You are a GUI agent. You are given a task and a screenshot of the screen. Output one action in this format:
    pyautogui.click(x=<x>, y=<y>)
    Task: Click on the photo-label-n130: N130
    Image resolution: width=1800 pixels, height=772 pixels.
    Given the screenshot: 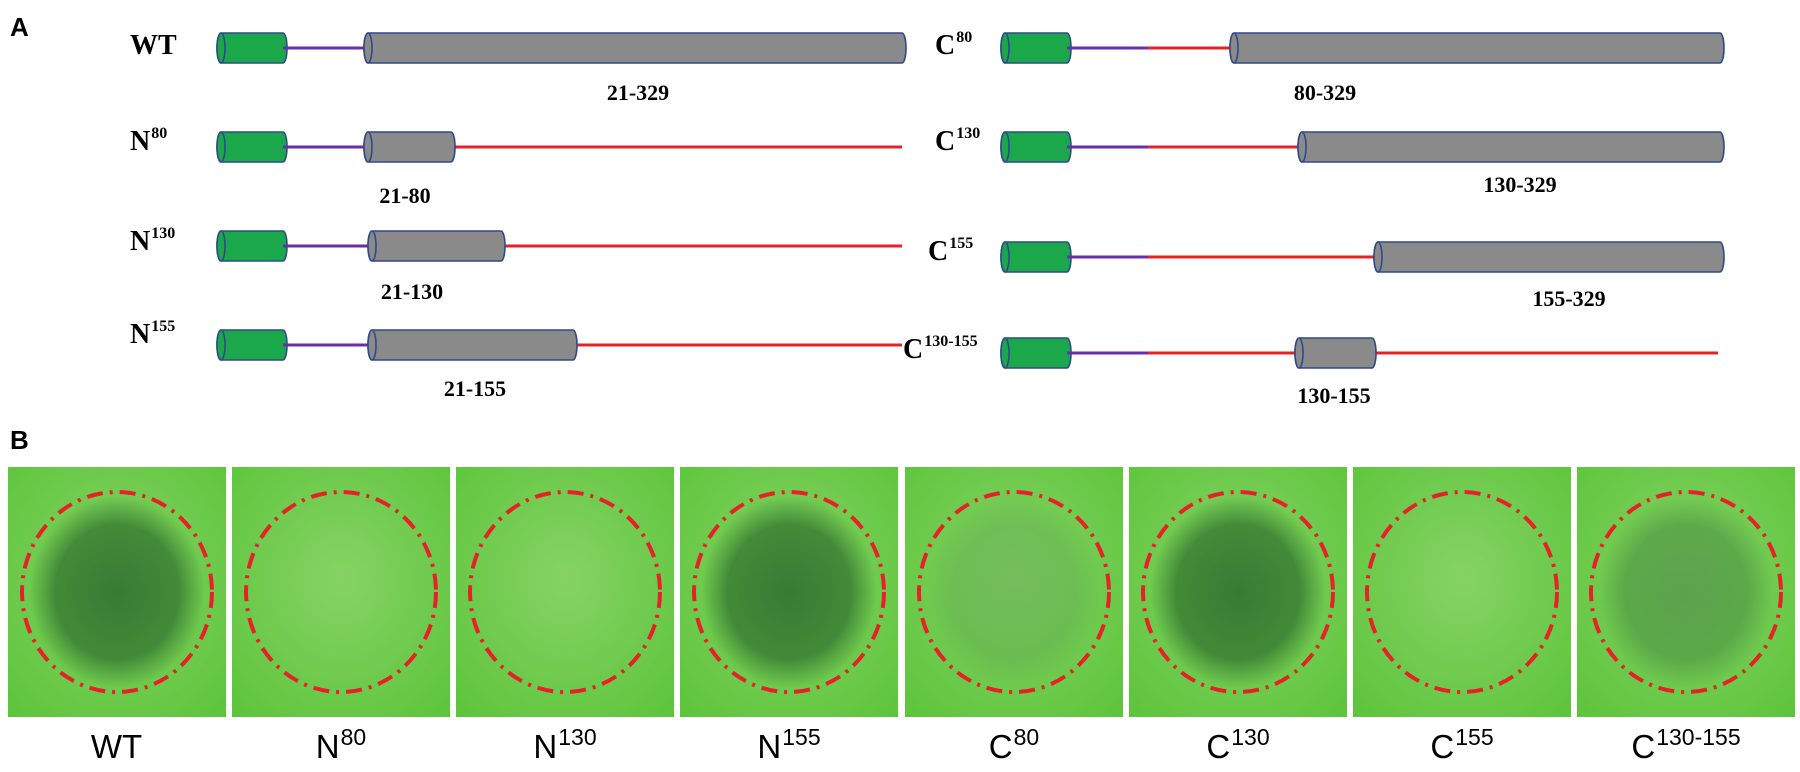 What is the action you would take?
    pyautogui.click(x=565, y=744)
    